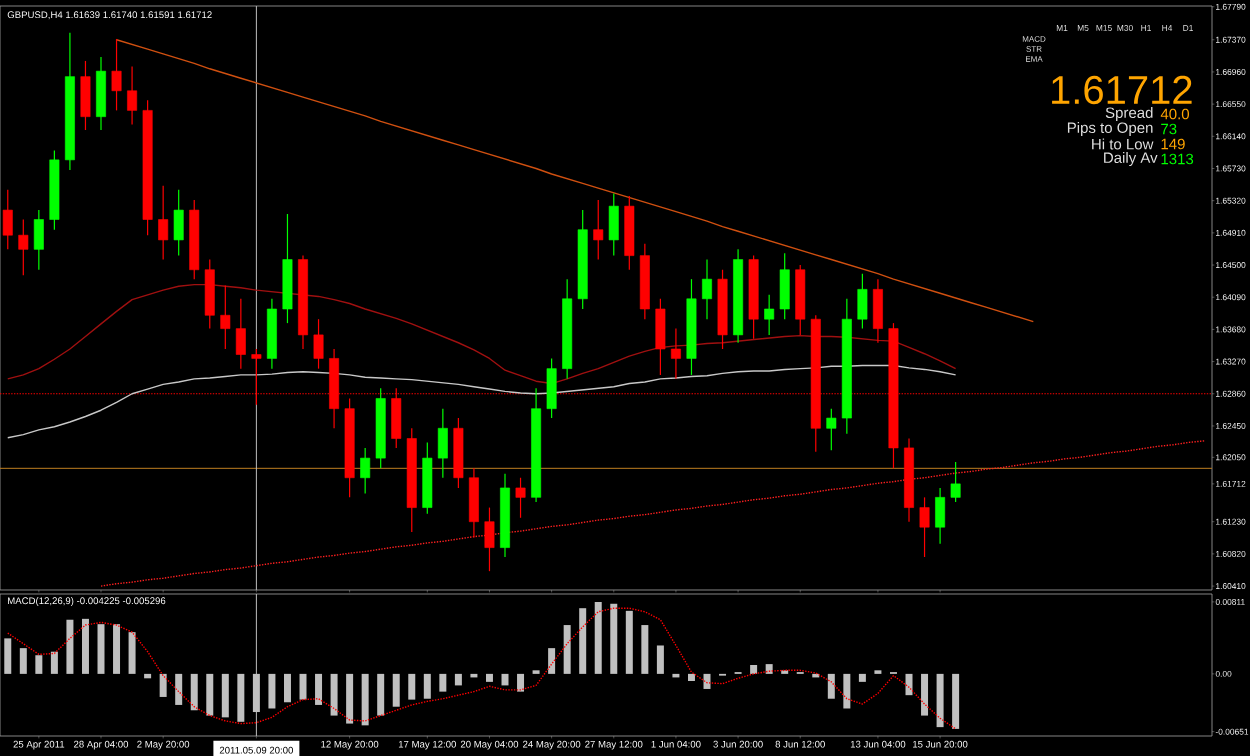 This screenshot has width=1250, height=756. What do you see at coordinates (1122, 90) in the screenshot?
I see `annotation: 1.61712` at bounding box center [1122, 90].